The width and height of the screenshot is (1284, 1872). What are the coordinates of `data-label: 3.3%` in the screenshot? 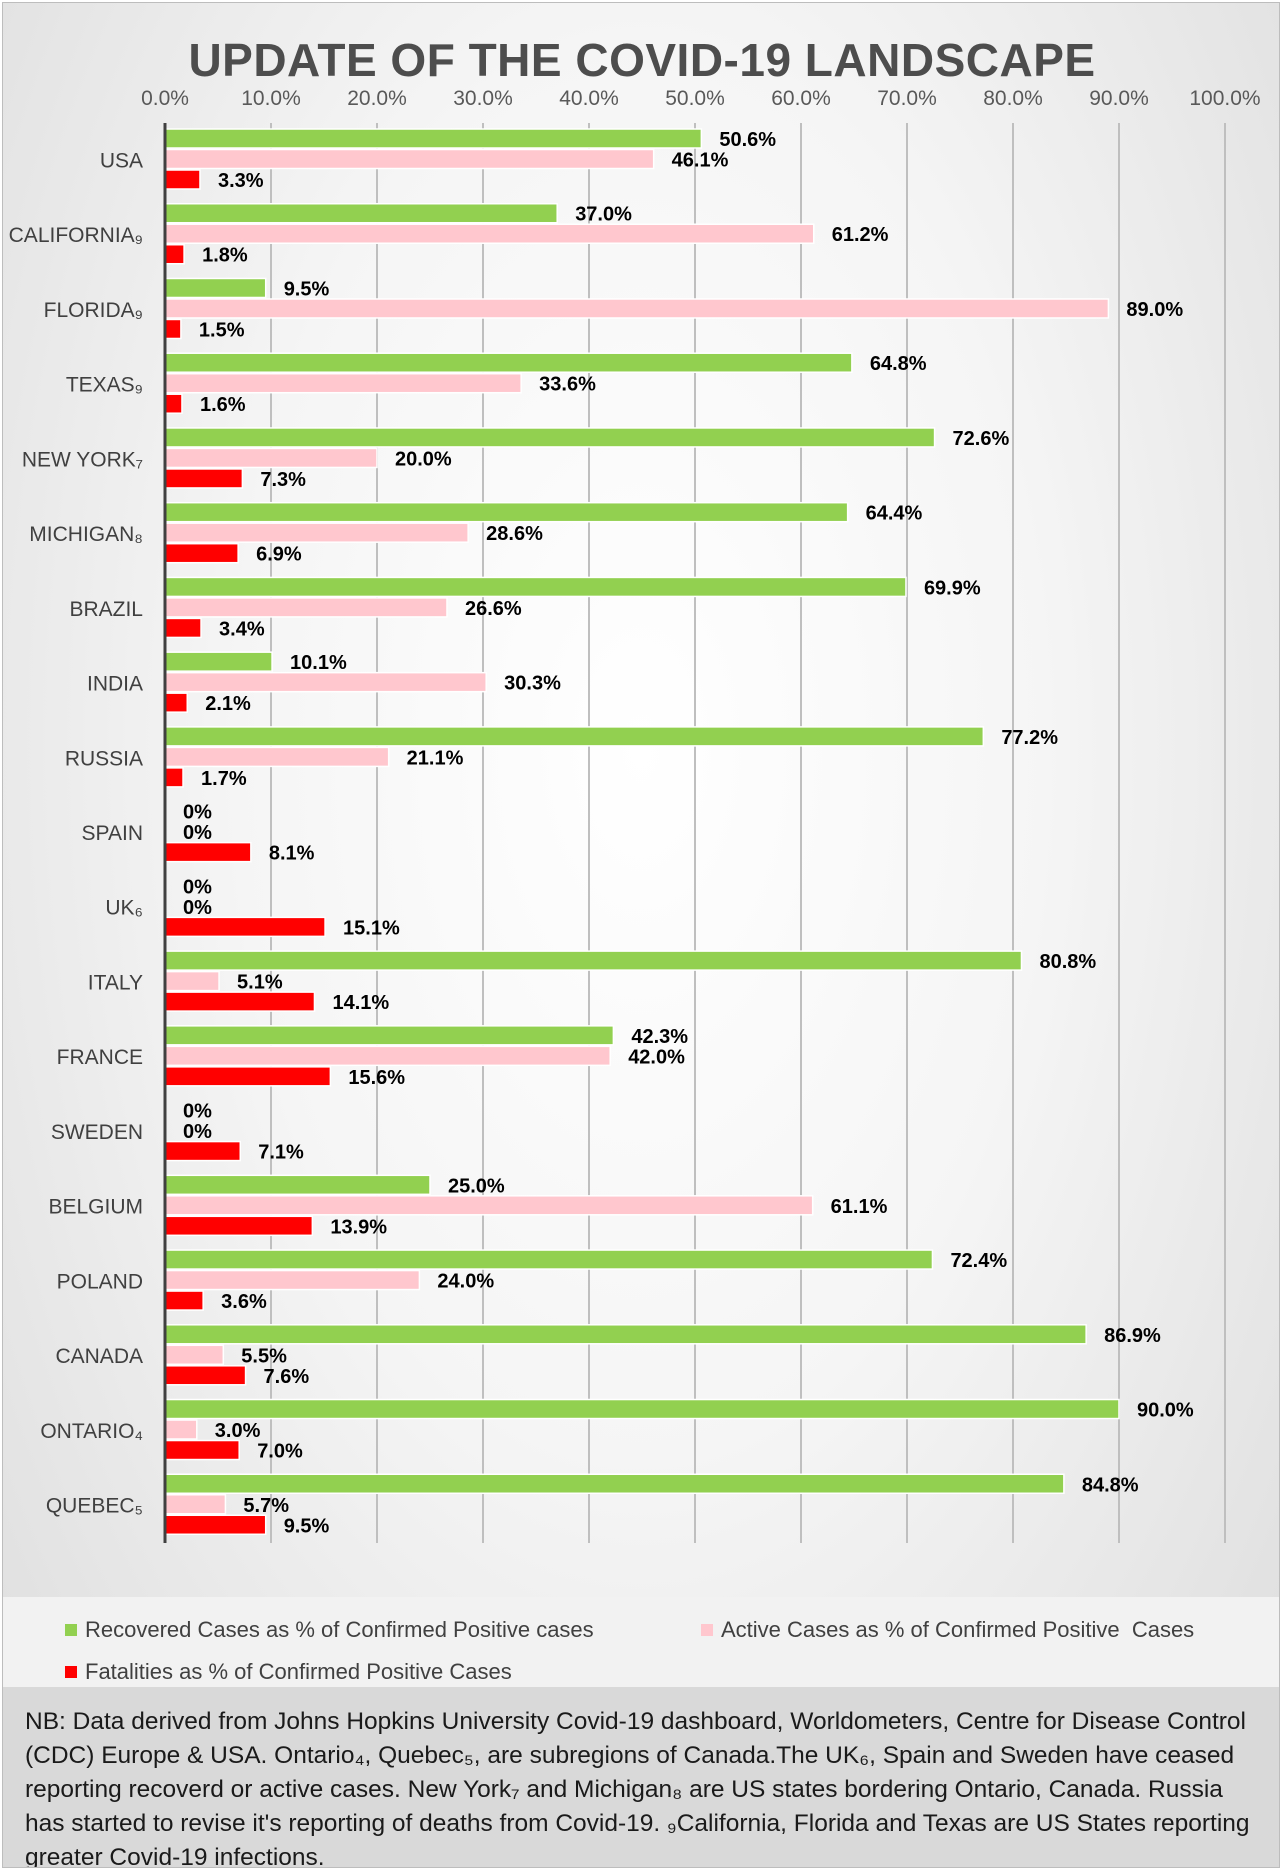 It's located at (241, 181).